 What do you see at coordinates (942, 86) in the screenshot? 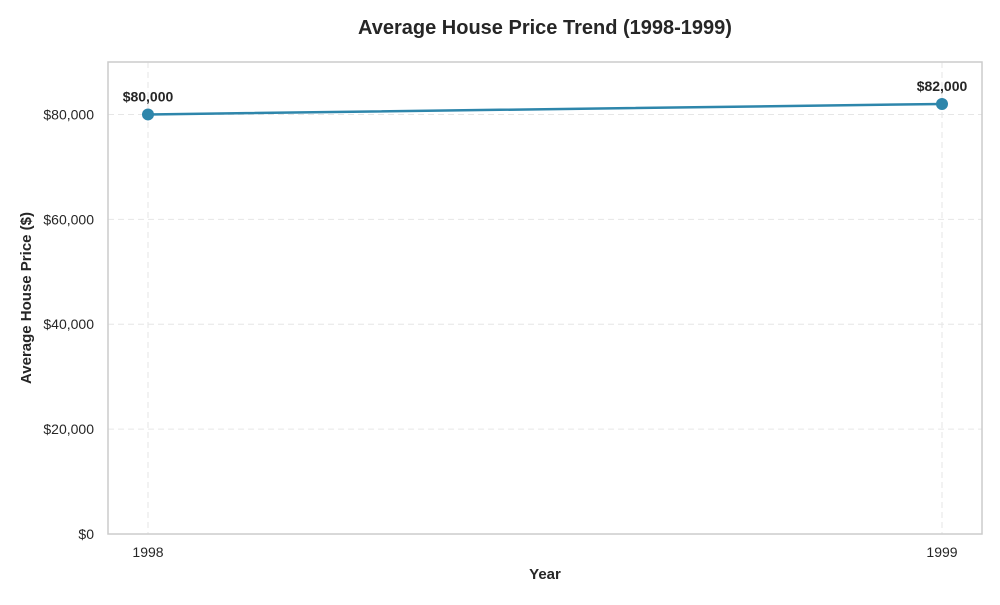
I see `data-label: $82,000` at bounding box center [942, 86].